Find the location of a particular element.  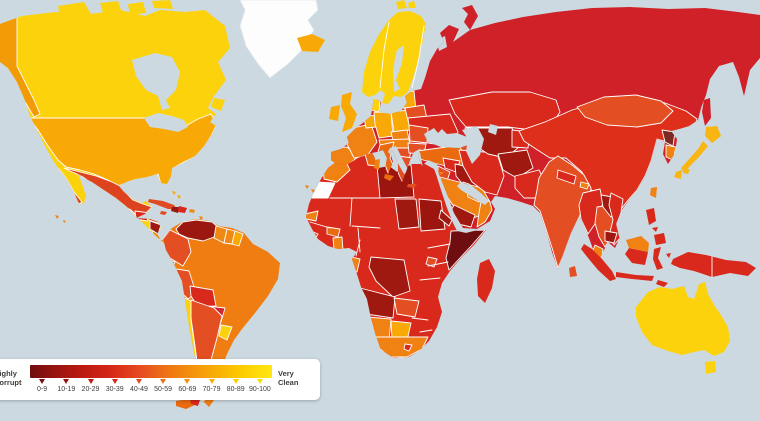

region-philippines is located at coordinates (656, 226).